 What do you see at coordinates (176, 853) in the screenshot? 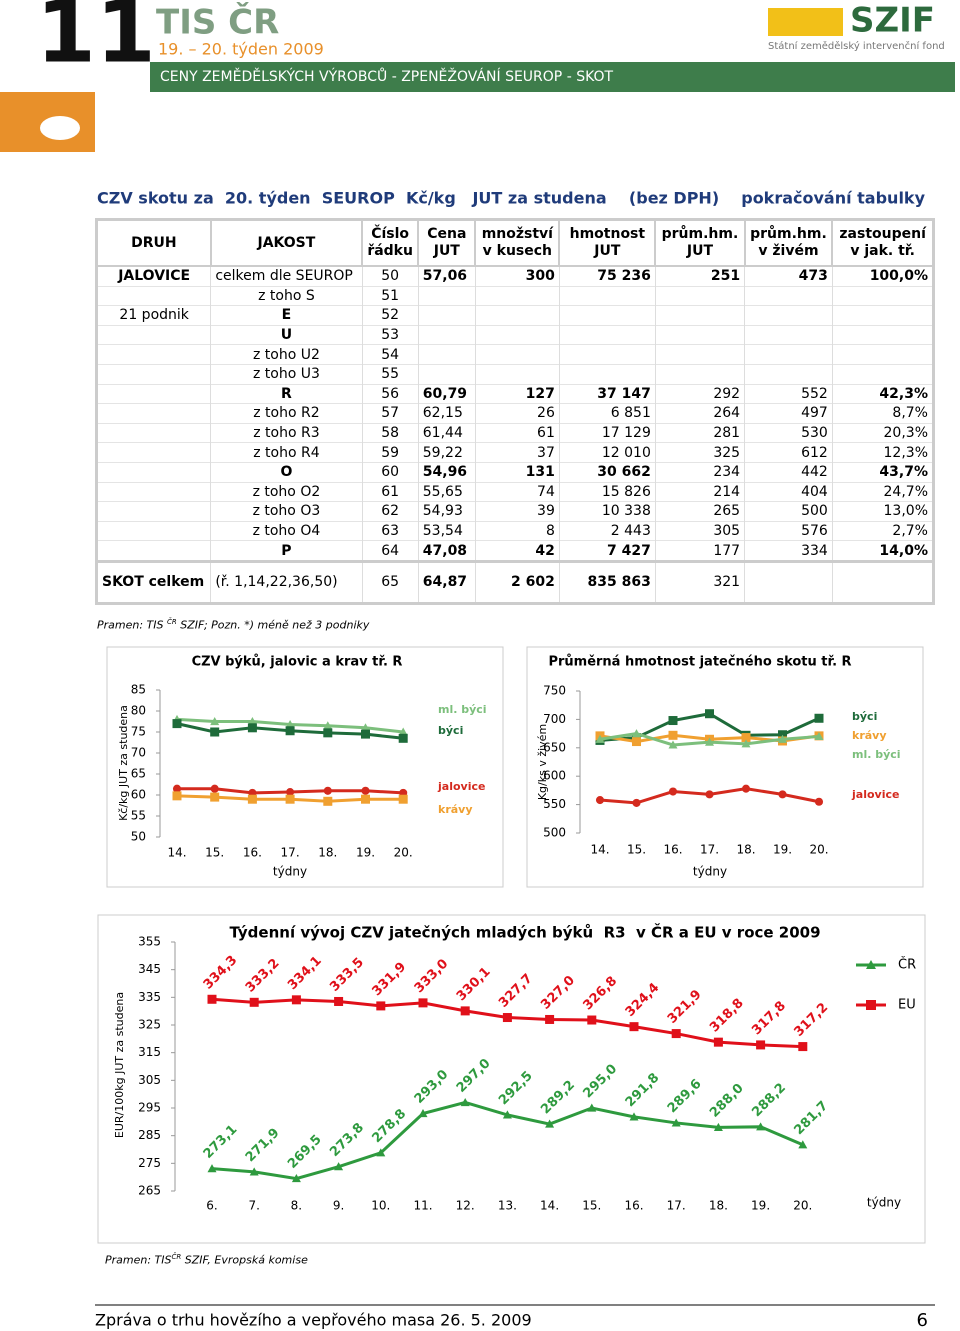
I see `x-tick-label: 14.` at bounding box center [176, 853].